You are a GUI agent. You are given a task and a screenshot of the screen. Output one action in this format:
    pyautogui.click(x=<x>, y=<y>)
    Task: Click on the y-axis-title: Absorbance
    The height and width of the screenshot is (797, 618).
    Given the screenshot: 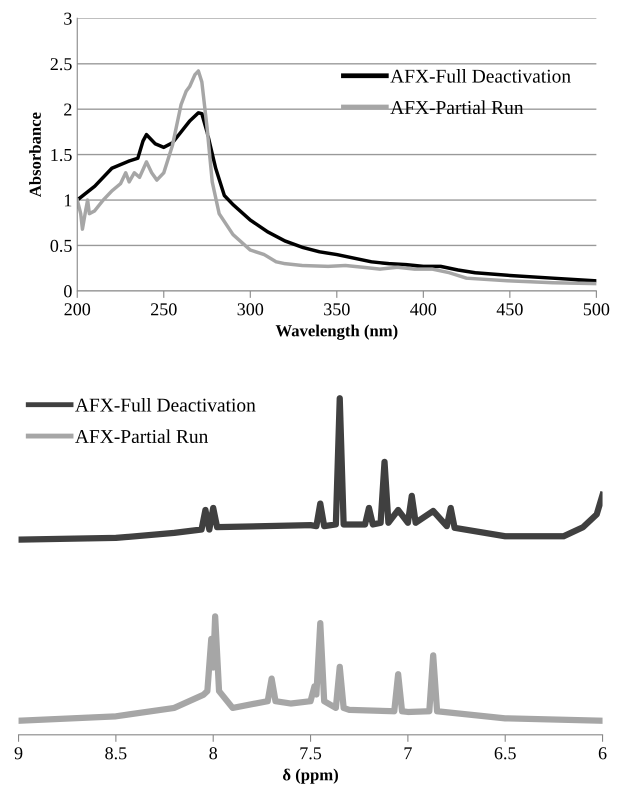 What is the action you would take?
    pyautogui.click(x=35, y=155)
    